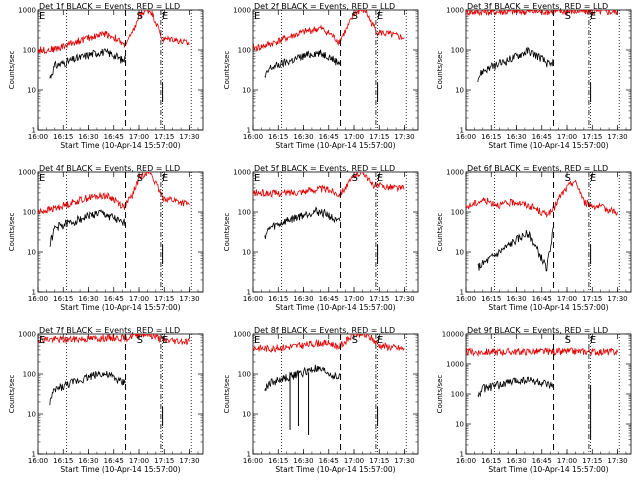  What do you see at coordinates (109, 6) in the screenshot?
I see `panel-title: Det 1f BLACK = Events, RED = LLD` at bounding box center [109, 6].